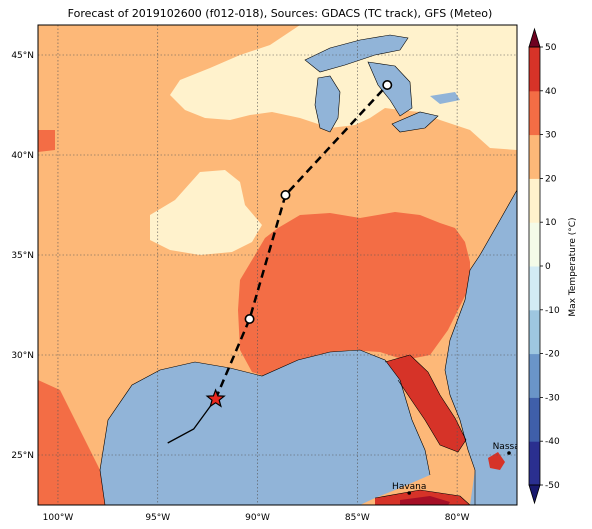 This screenshot has width=592, height=529. I want to click on lake-michigan, so click(327, 104).